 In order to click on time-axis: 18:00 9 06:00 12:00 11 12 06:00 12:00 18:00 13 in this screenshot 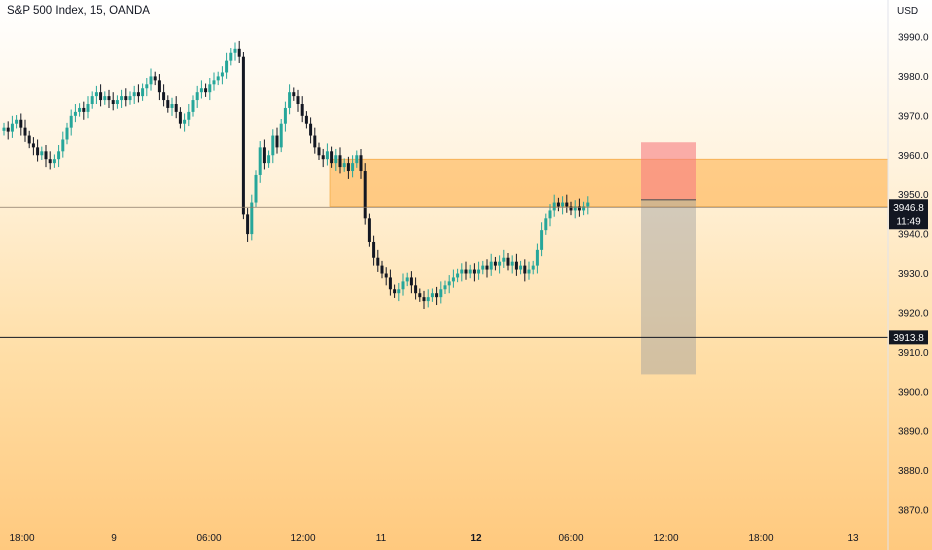, I will do `click(434, 538)`.